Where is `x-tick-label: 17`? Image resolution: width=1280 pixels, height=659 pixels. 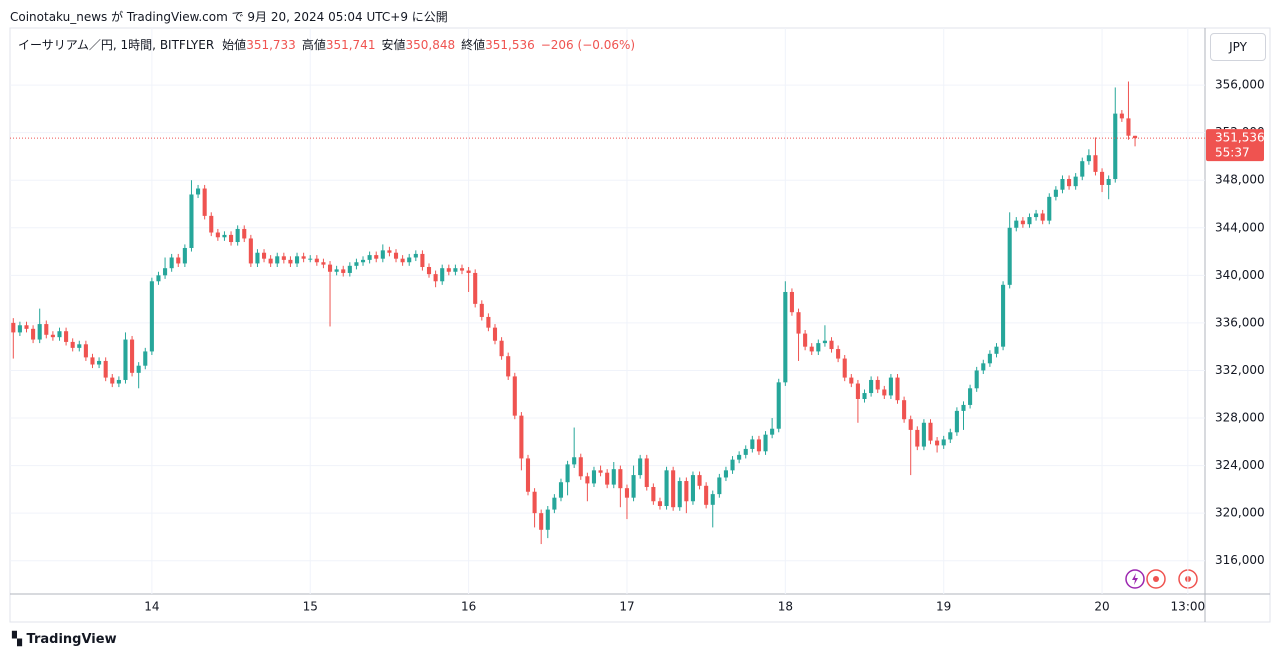
x-tick-label: 17 is located at coordinates (626, 607).